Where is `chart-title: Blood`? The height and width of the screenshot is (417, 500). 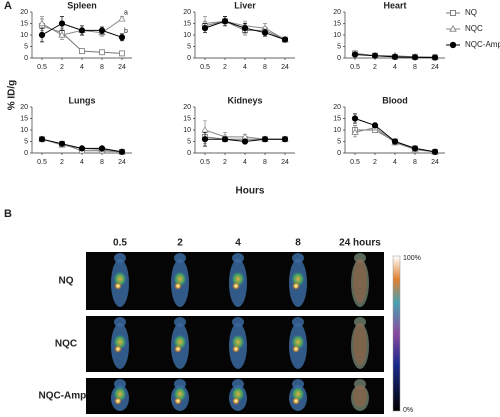 chart-title: Blood is located at coordinates (395, 100).